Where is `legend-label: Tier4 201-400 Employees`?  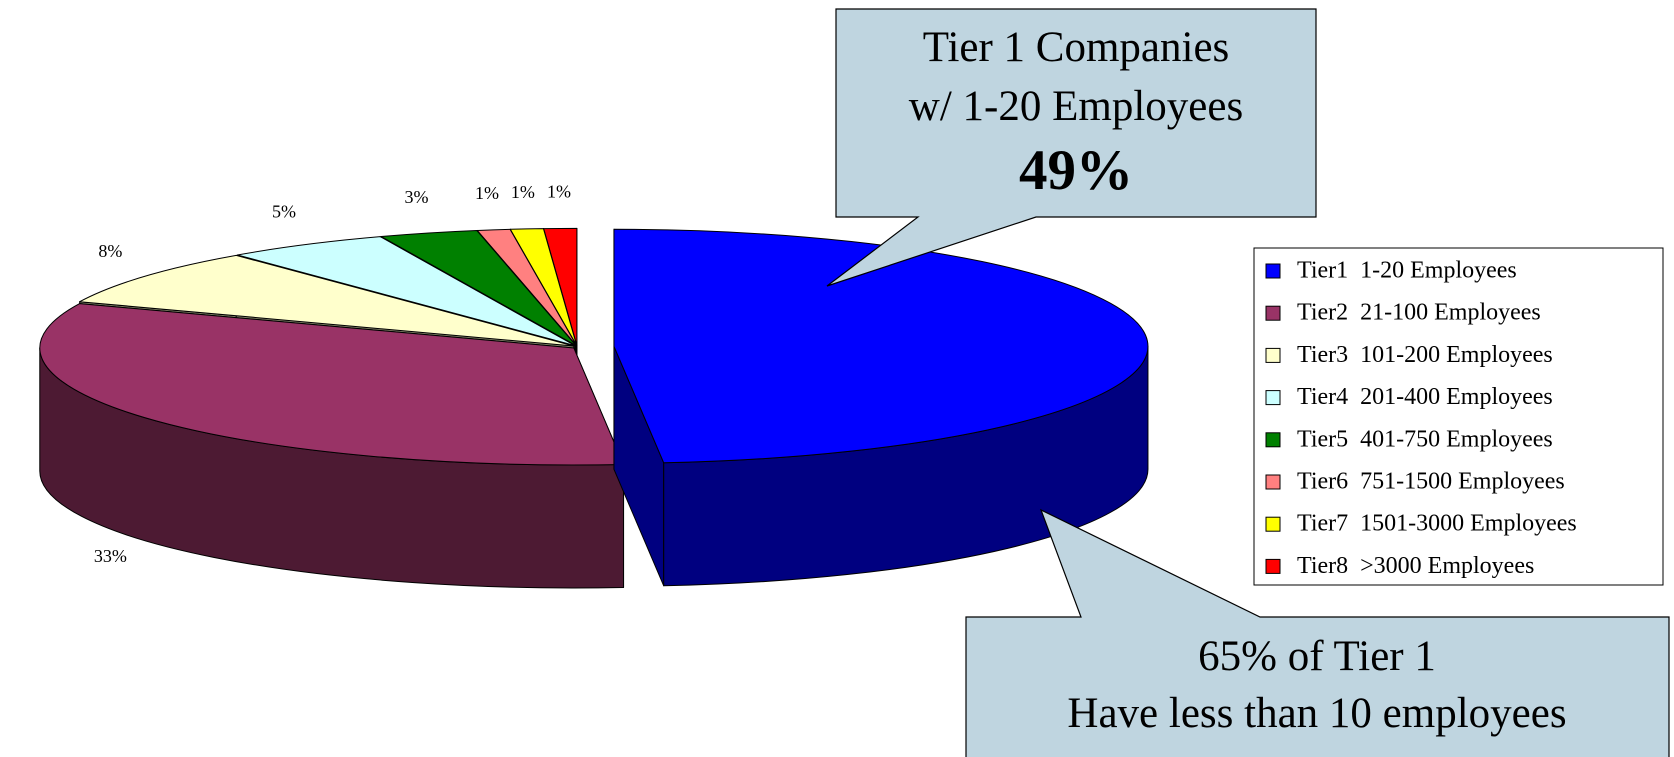
legend-label: Tier4 201-400 Employees is located at coordinates (1425, 397).